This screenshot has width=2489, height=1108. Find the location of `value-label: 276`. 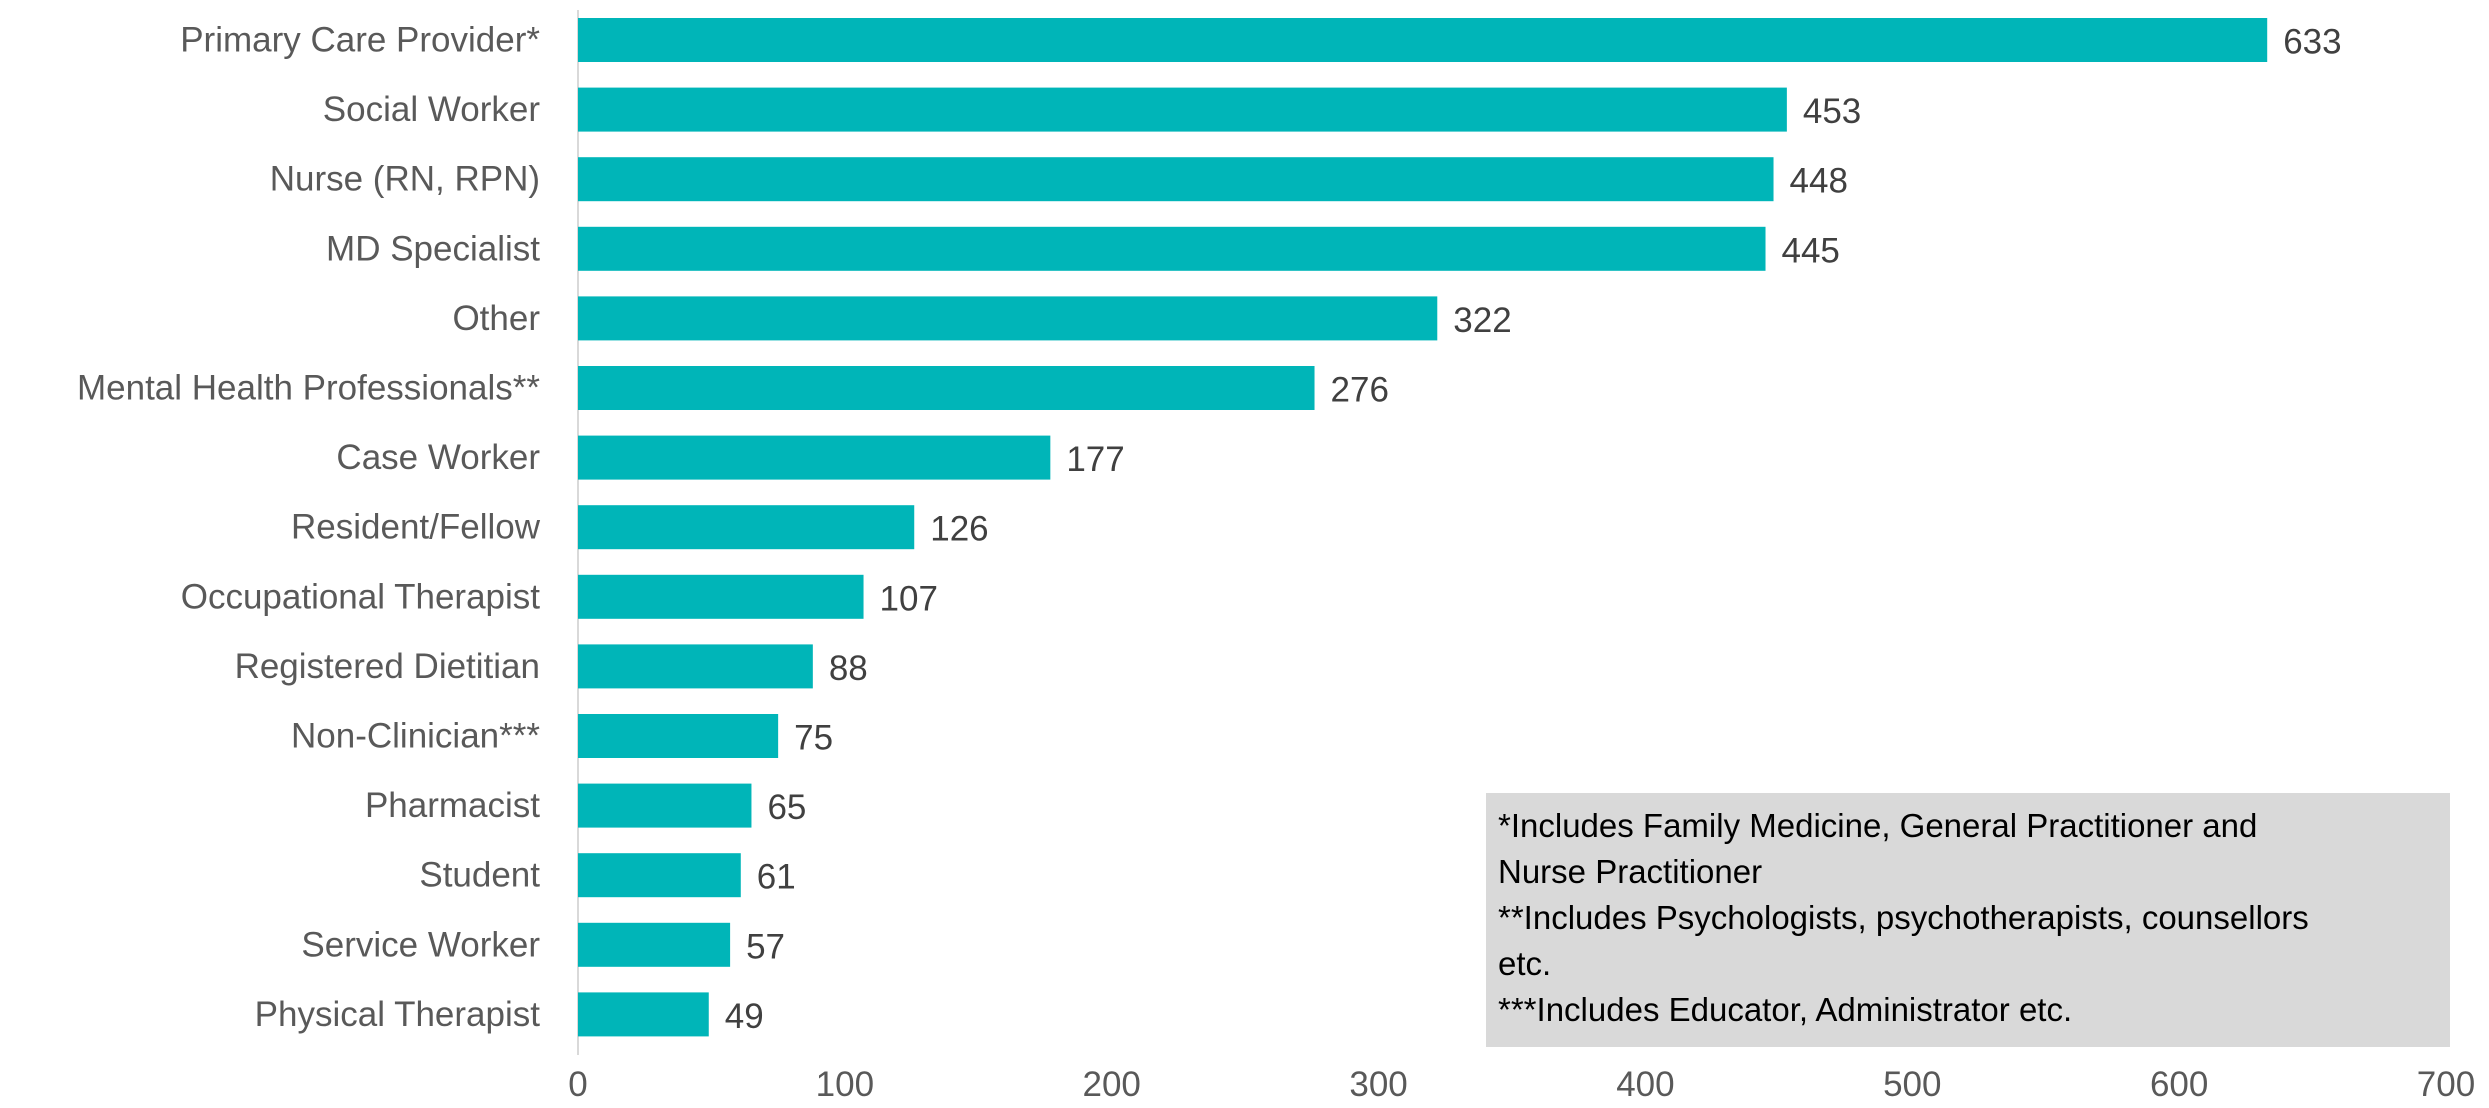

value-label: 276 is located at coordinates (1360, 390).